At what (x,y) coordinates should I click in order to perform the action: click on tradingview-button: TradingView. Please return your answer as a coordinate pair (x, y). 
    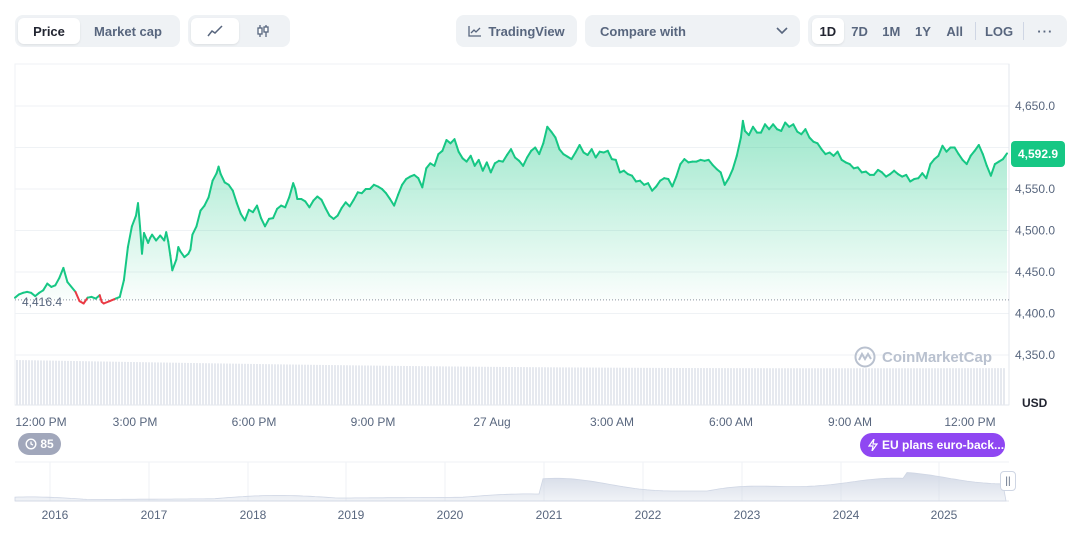
    Looking at the image, I should click on (516, 31).